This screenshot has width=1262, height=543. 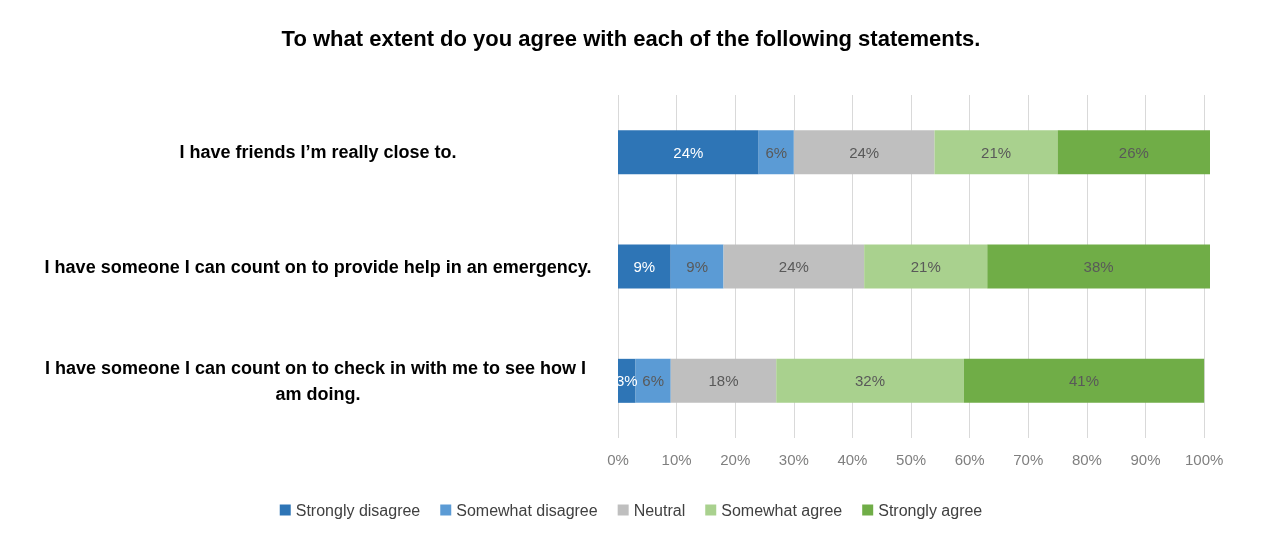 What do you see at coordinates (318, 266) in the screenshot?
I see `y-tick-label: I have someone I can count on to provide help in an emergency.` at bounding box center [318, 266].